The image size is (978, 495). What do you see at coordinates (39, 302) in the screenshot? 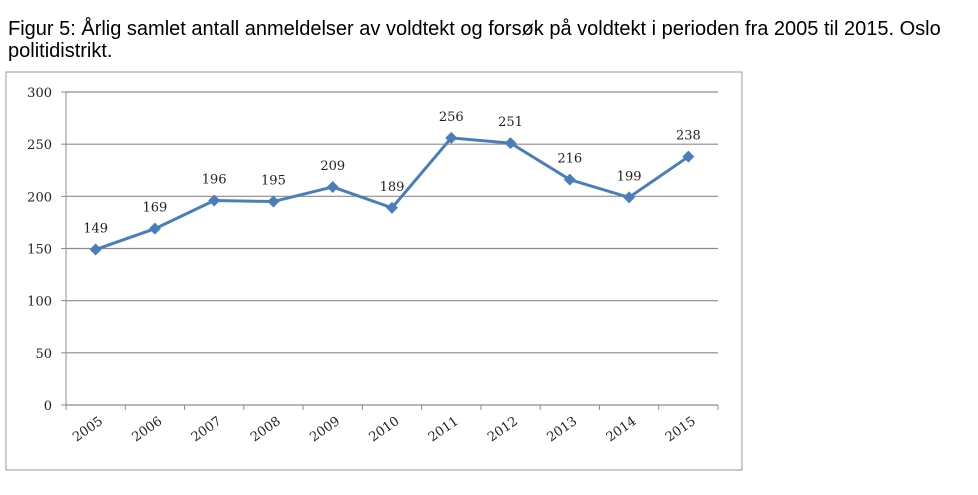
I see `y-tick-label: 100` at bounding box center [39, 302].